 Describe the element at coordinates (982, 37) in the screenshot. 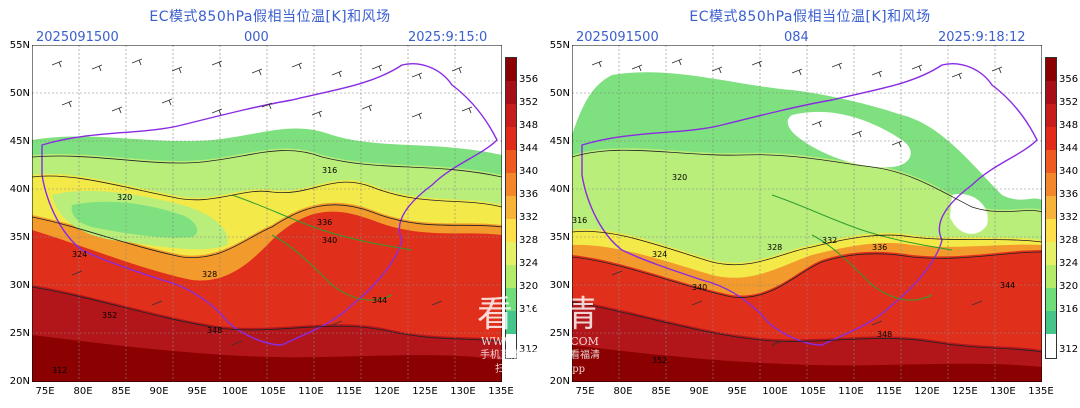

I see `valid-time: 2025:9:18:12` at that location.